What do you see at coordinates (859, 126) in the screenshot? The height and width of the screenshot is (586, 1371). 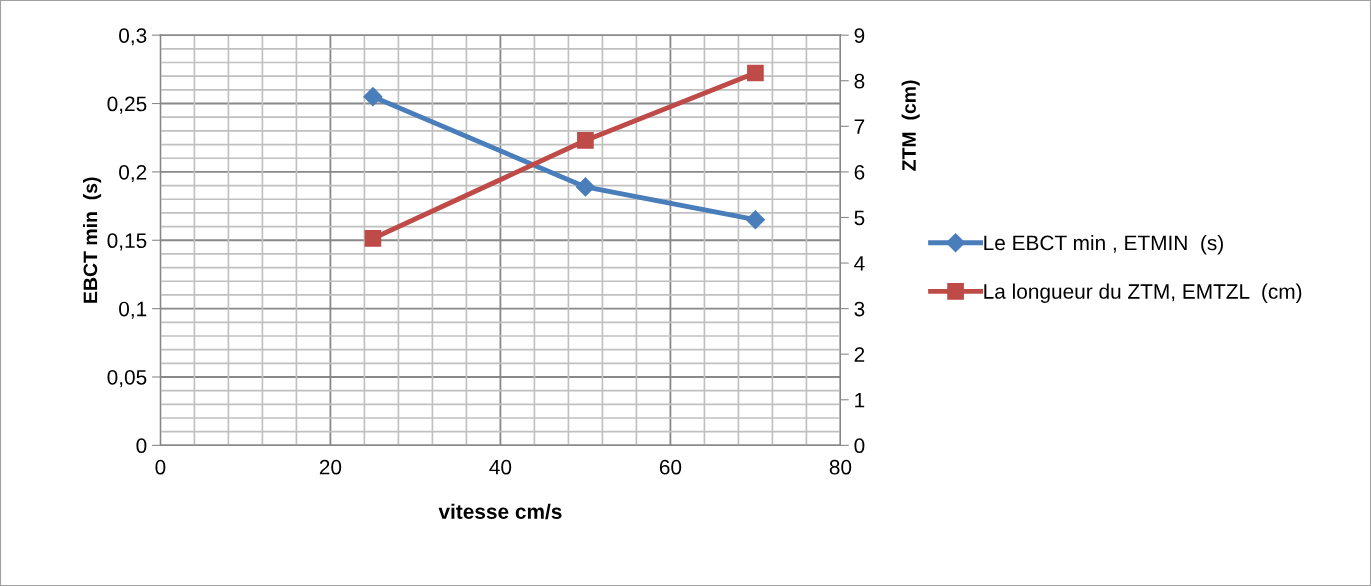 I see `y2-tick-label: 7` at bounding box center [859, 126].